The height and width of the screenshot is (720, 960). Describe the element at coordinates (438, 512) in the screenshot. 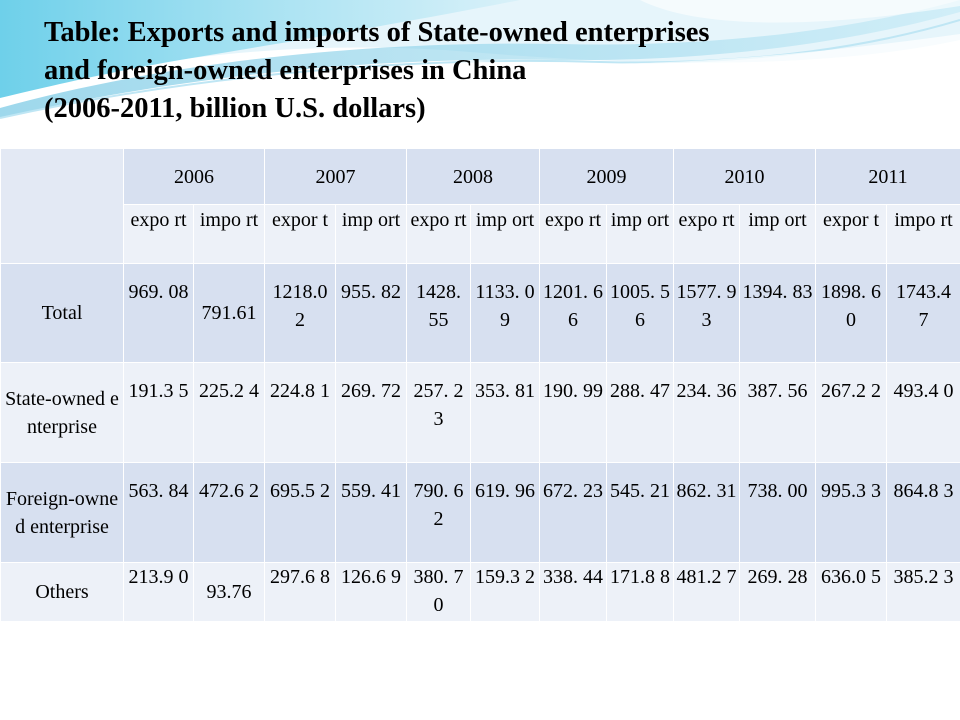

I see `value-cell: 790. 62` at that location.